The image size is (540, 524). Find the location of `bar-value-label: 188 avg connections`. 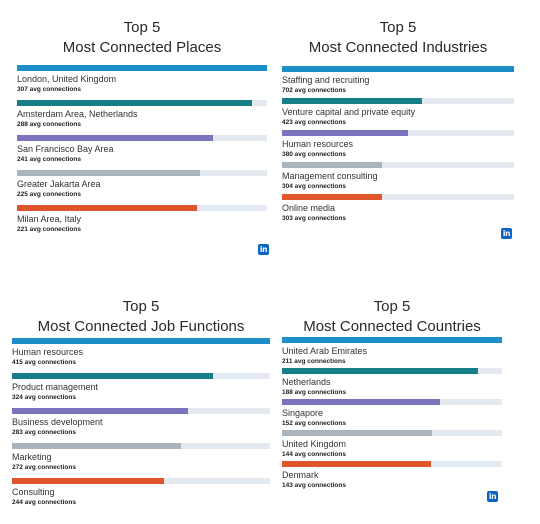

bar-value-label: 188 avg connections is located at coordinates (314, 392).